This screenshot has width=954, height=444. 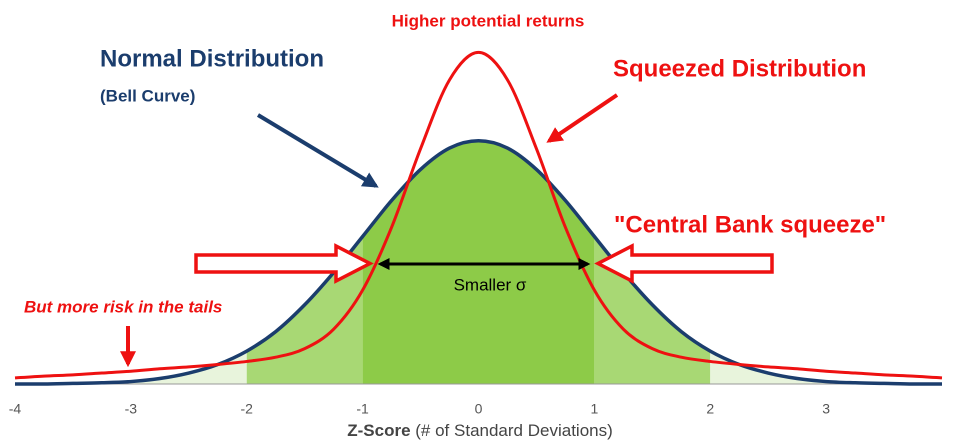 What do you see at coordinates (739, 68) in the screenshot?
I see `annotation: Squeezed Distribution` at bounding box center [739, 68].